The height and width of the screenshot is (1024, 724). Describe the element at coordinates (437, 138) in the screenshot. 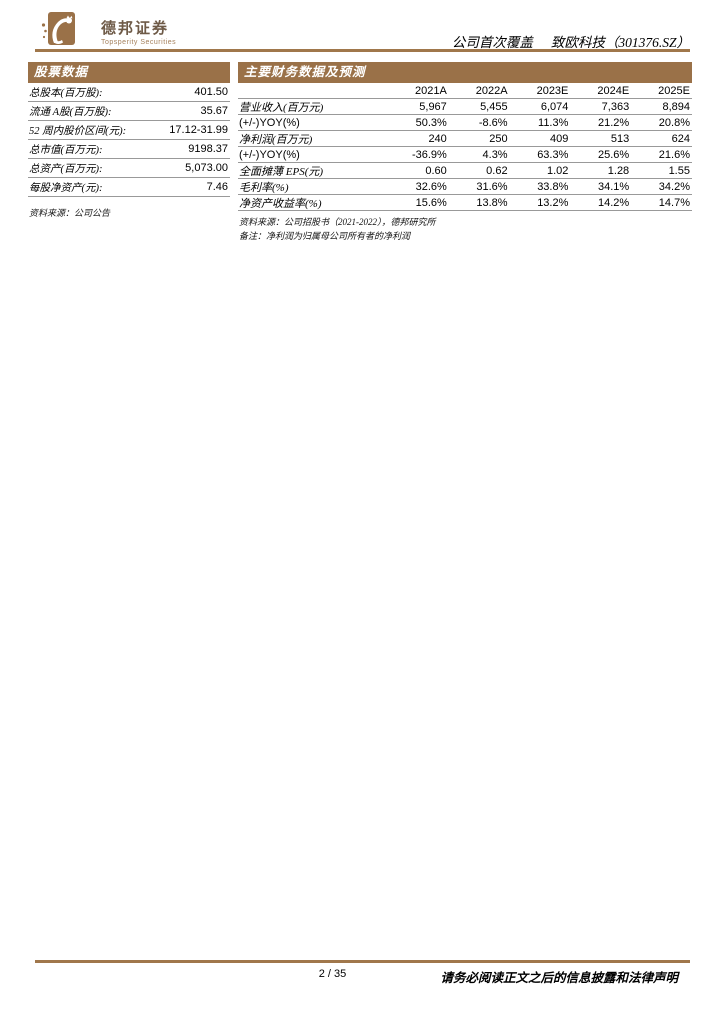

I see `cell-value: 240` at that location.